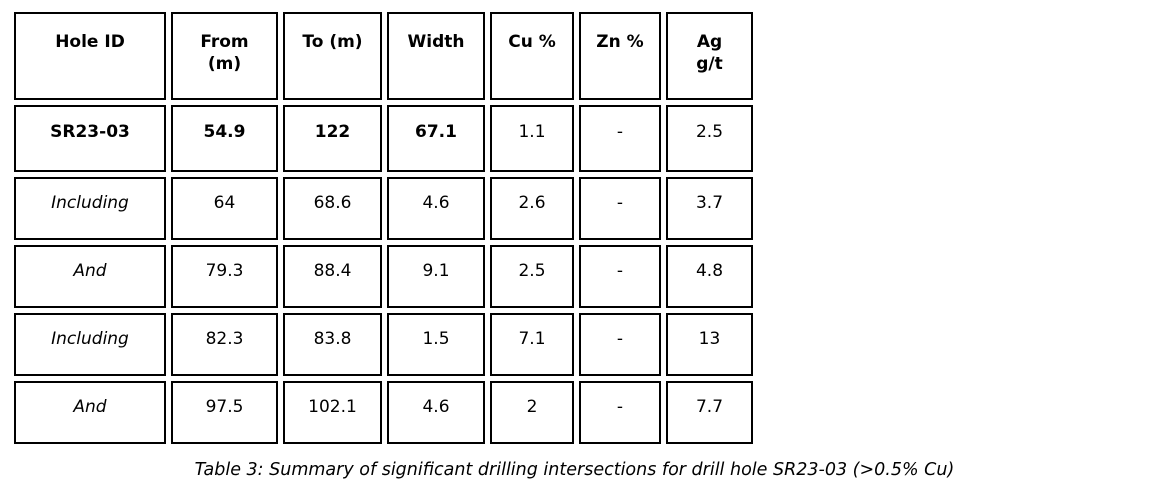 This screenshot has width=1149, height=498. What do you see at coordinates (709, 138) in the screenshot?
I see `cell-ag: 2.5` at bounding box center [709, 138].